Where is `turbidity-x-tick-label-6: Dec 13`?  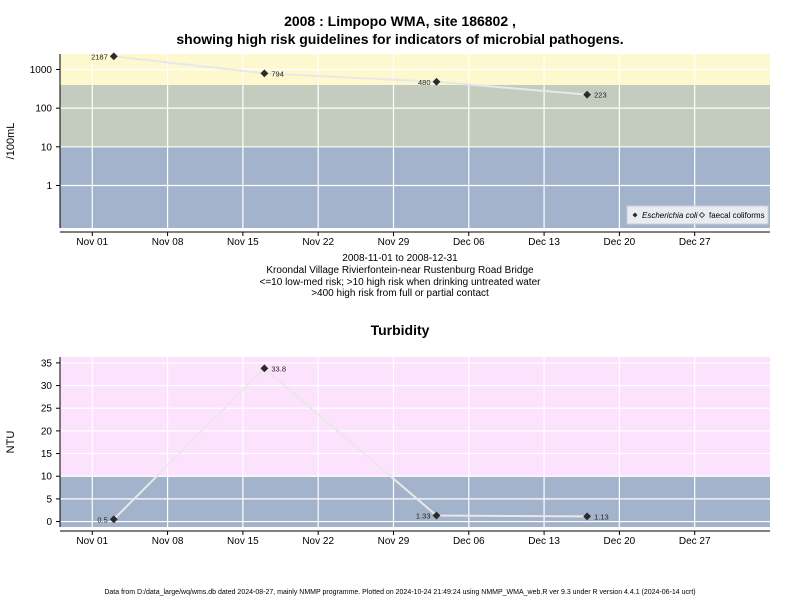 turbidity-x-tick-label-6: Dec 13 is located at coordinates (544, 541).